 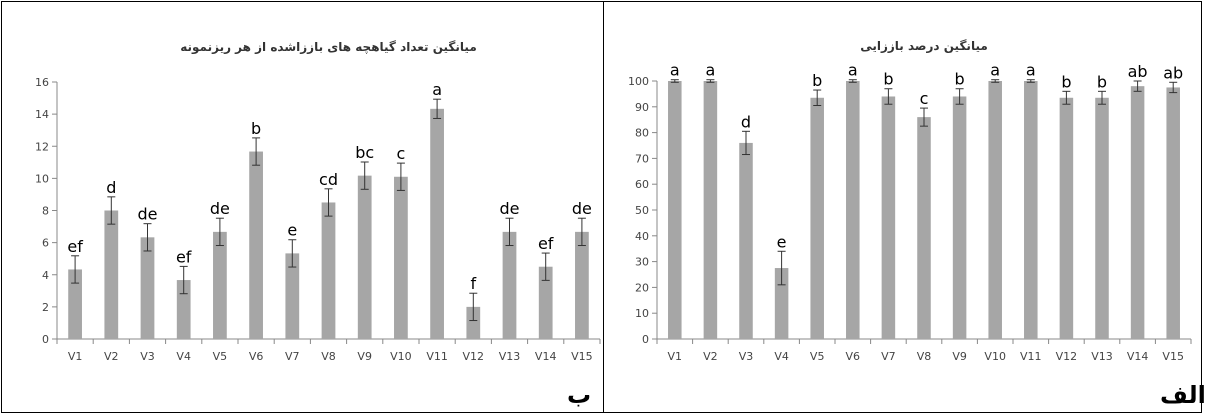 I want to click on significance-letter: f, so click(x=473, y=283).